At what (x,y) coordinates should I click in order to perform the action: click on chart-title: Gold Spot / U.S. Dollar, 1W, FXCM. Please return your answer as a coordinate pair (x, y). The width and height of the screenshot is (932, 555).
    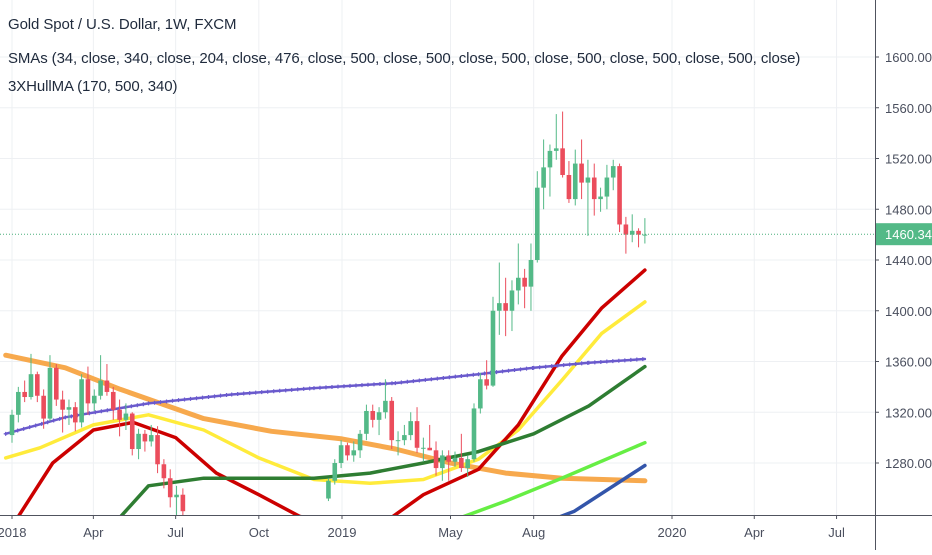
    Looking at the image, I should click on (122, 24).